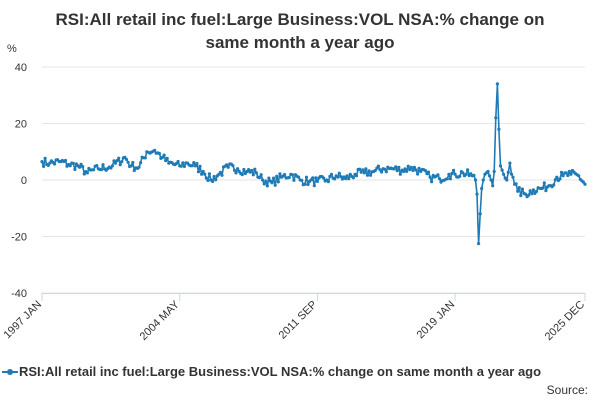 This screenshot has height=400, width=600. I want to click on x-tick-label: 2025 DEC, so click(565, 321).